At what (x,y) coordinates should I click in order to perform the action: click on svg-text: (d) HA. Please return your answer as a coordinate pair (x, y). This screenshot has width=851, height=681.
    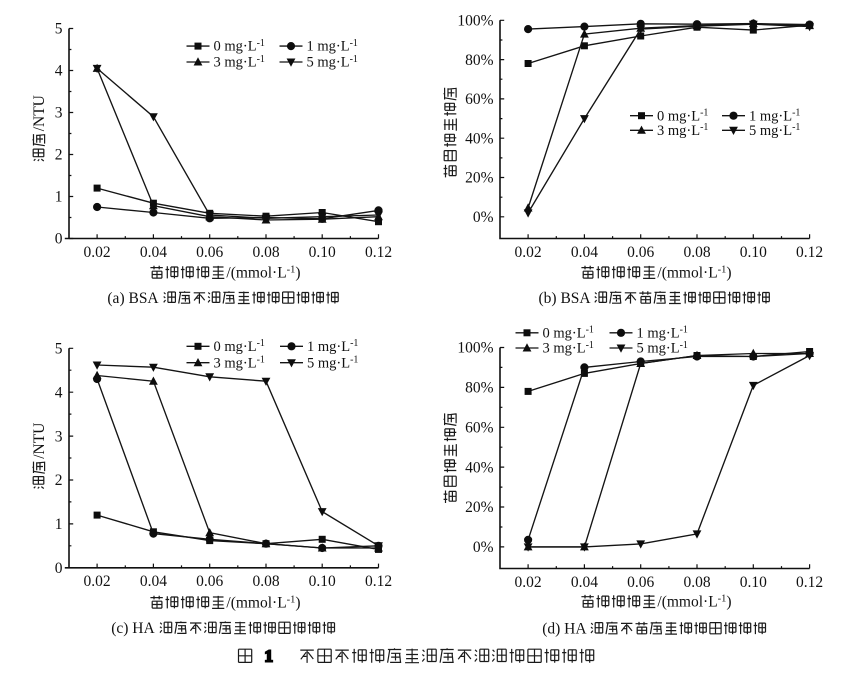
    Looking at the image, I should click on (564, 629).